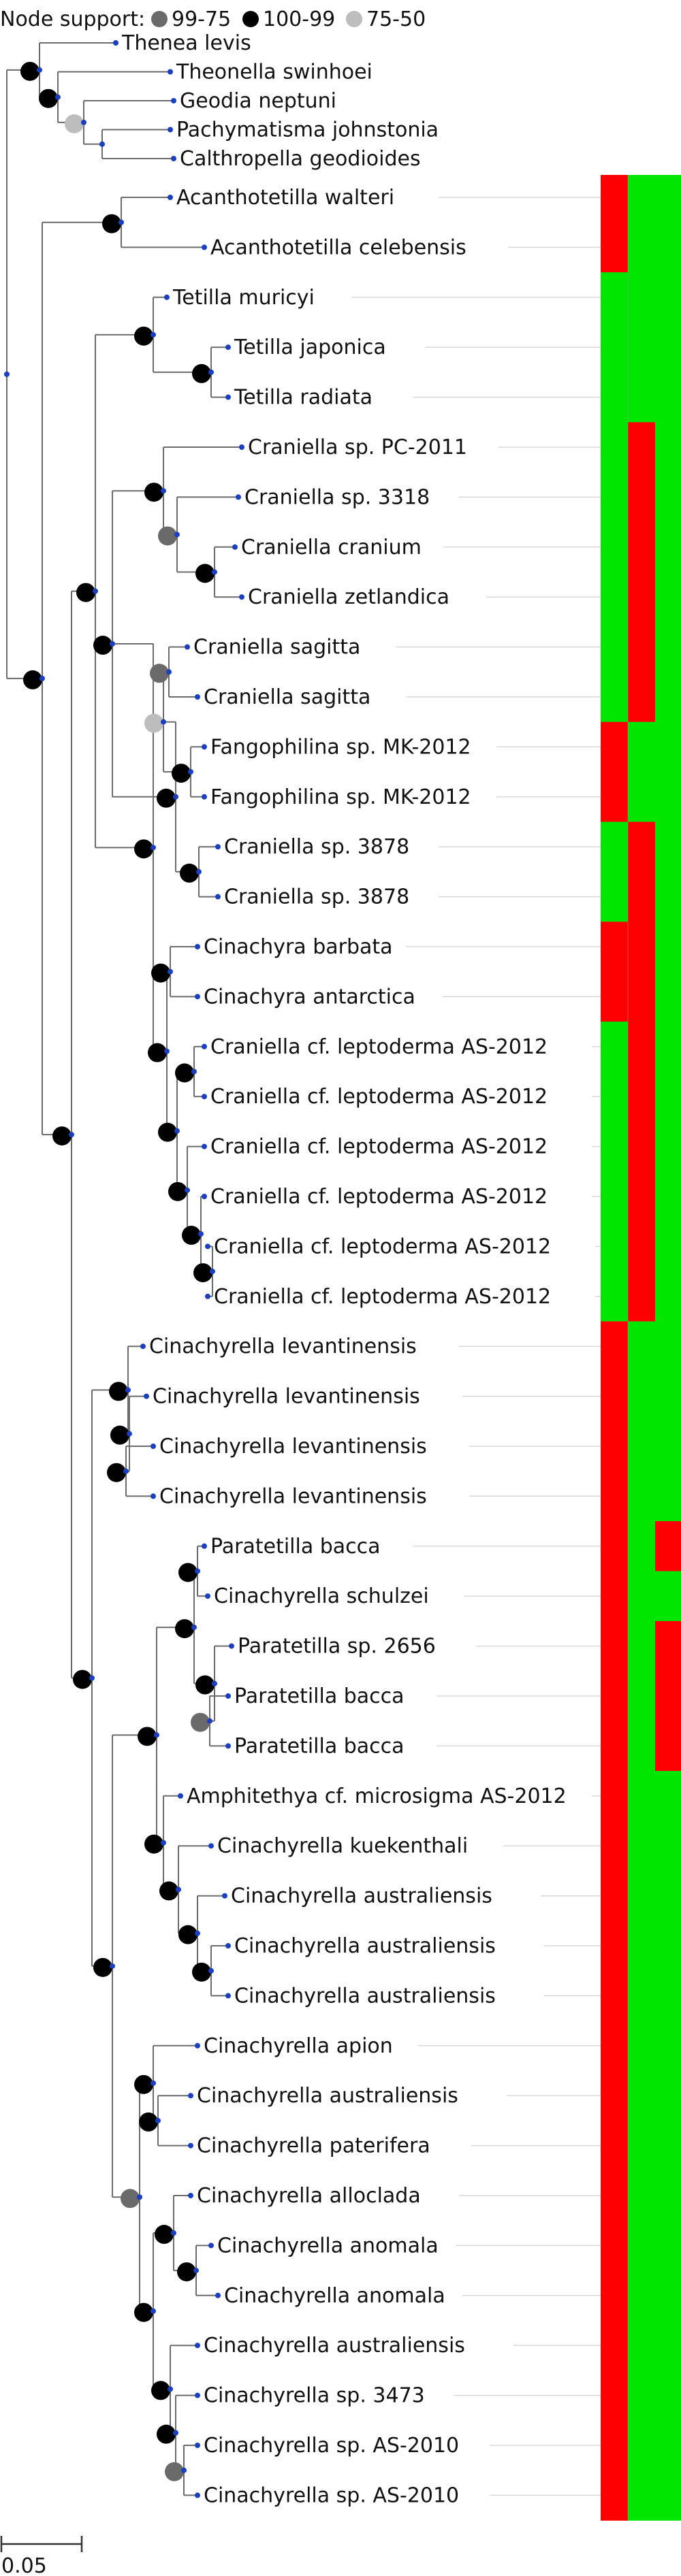 The image size is (681, 2576). What do you see at coordinates (377, 1796) in the screenshot?
I see `taxon-label: Amphitethya cf. microsigma AS-2012` at bounding box center [377, 1796].